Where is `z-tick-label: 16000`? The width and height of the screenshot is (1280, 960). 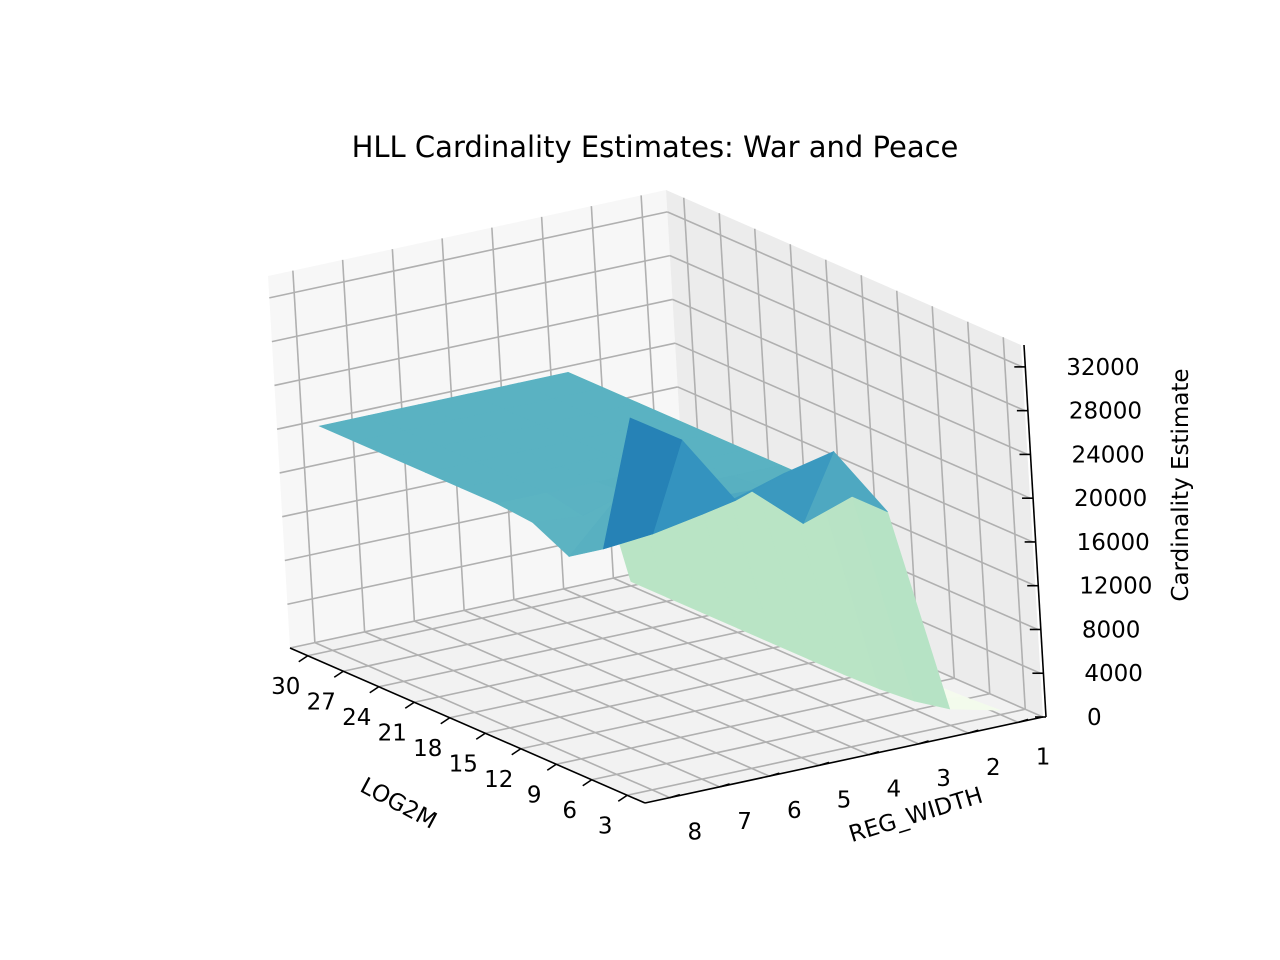
z-tick-label: 16000 is located at coordinates (1113, 543).